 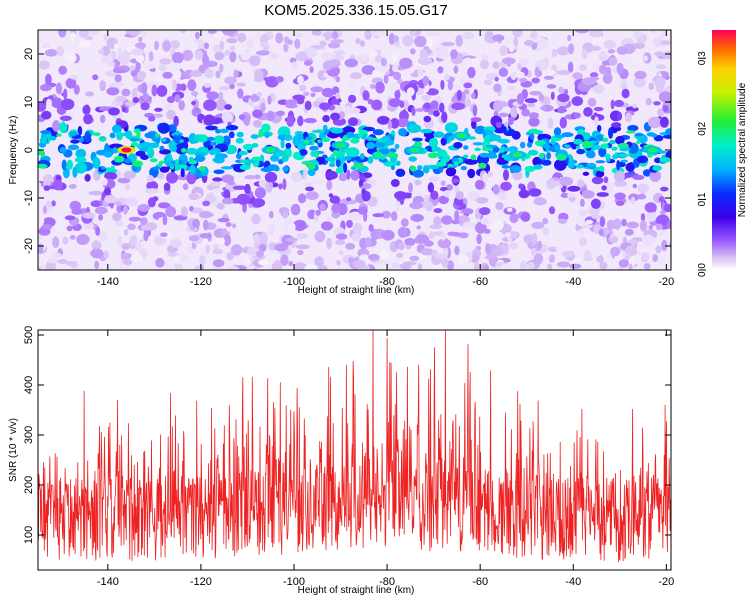 What do you see at coordinates (29, 246) in the screenshot?
I see `y-tick-label: -20` at bounding box center [29, 246].